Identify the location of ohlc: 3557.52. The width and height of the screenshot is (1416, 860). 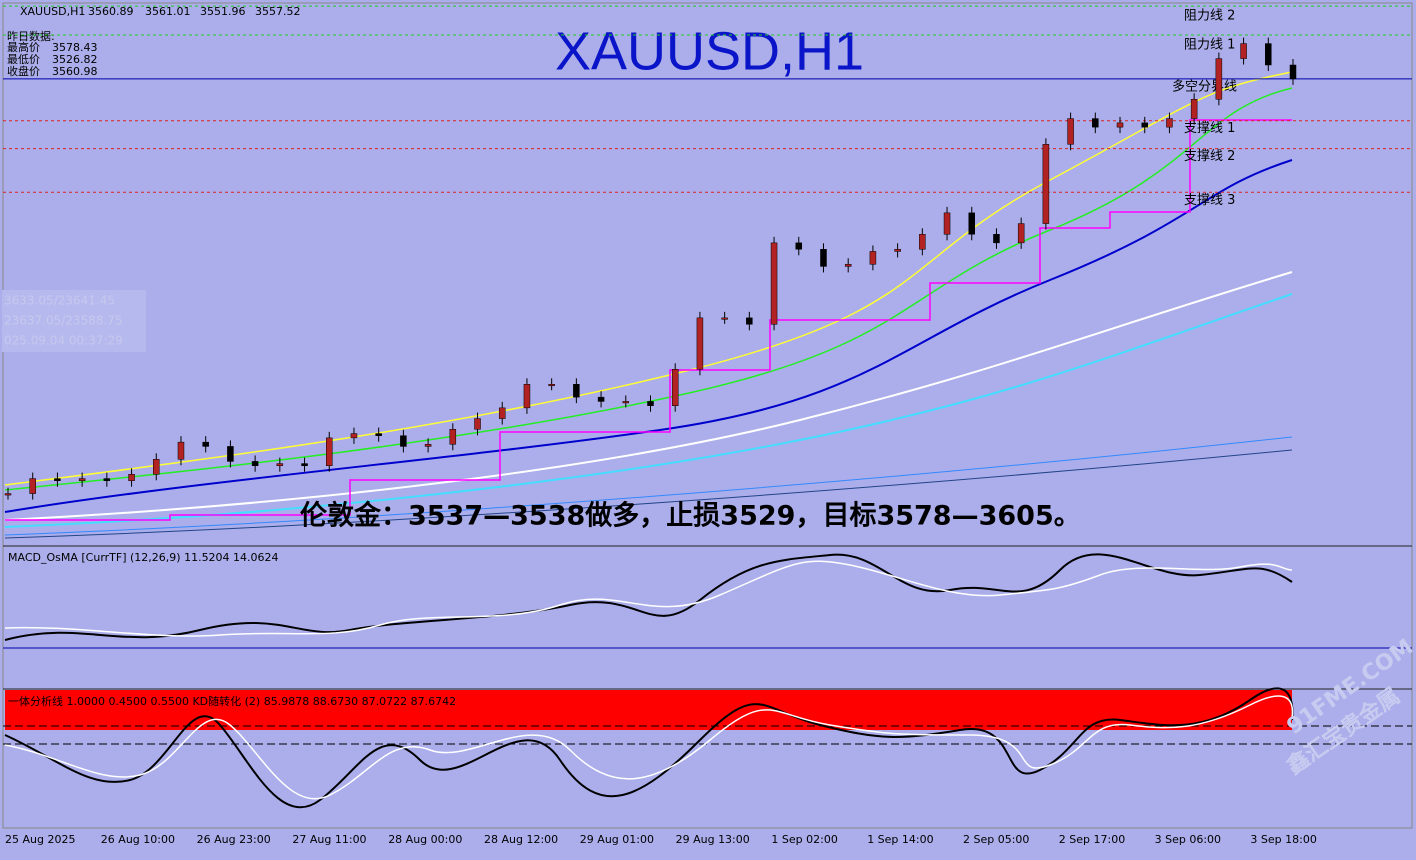
(278, 11).